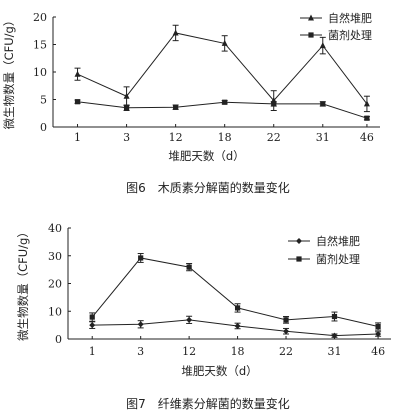  I want to click on series-line, so click(235, 328).